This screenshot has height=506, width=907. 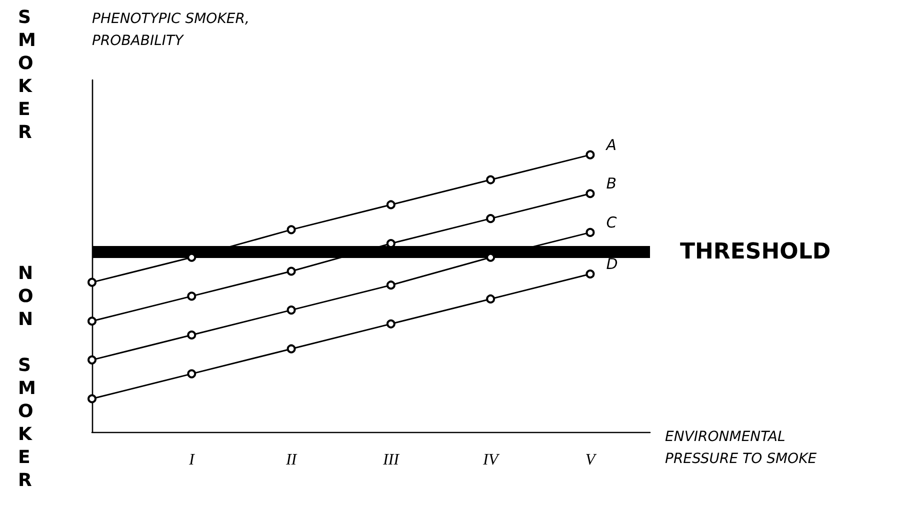 I want to click on series-label: B, so click(x=611, y=183).